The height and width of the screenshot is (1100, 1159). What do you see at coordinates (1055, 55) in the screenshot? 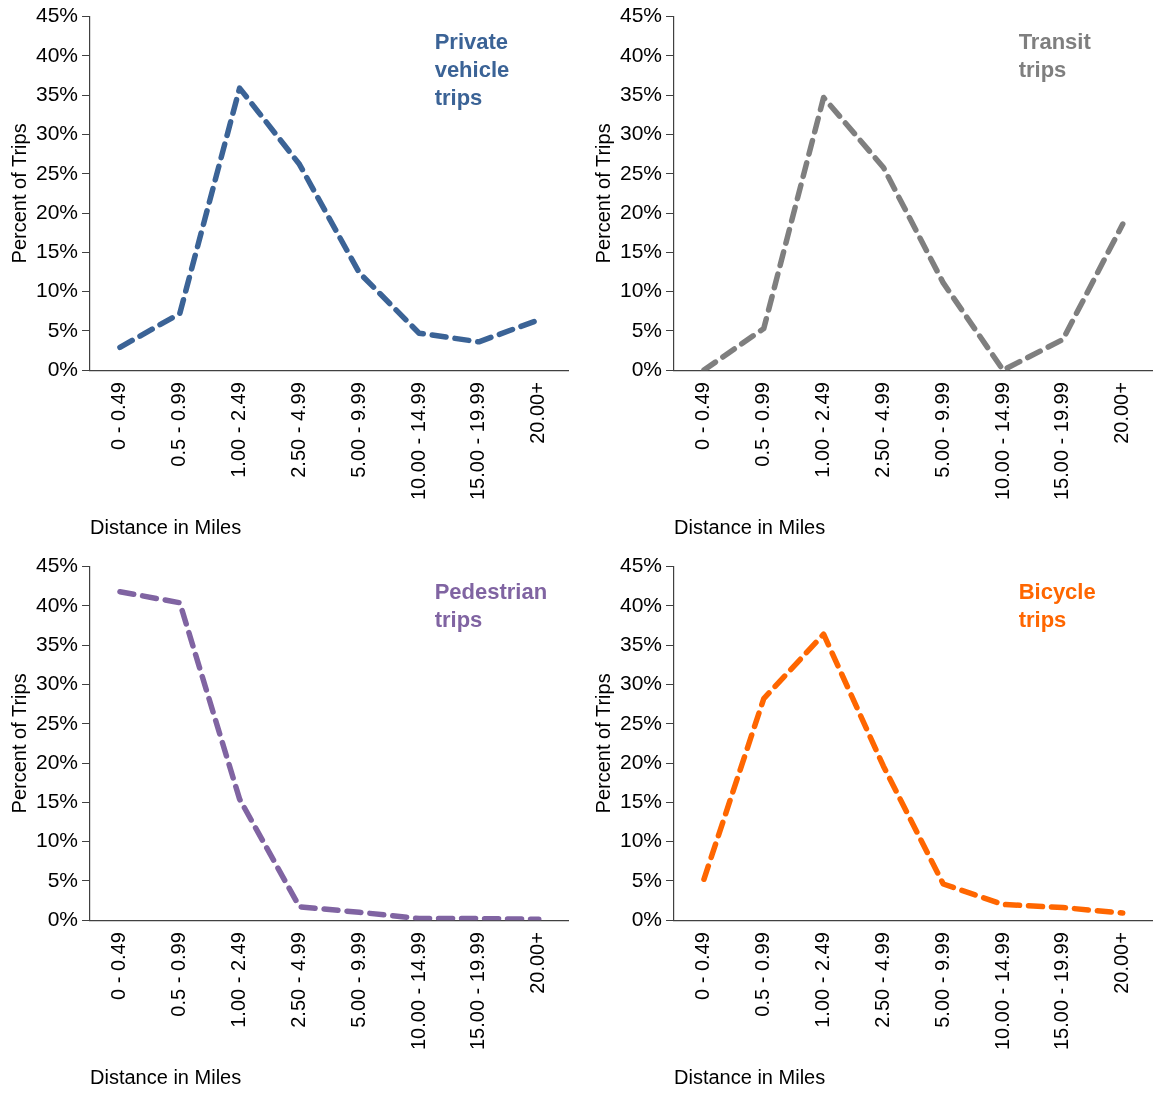
I see `text: Transit trips` at bounding box center [1055, 55].